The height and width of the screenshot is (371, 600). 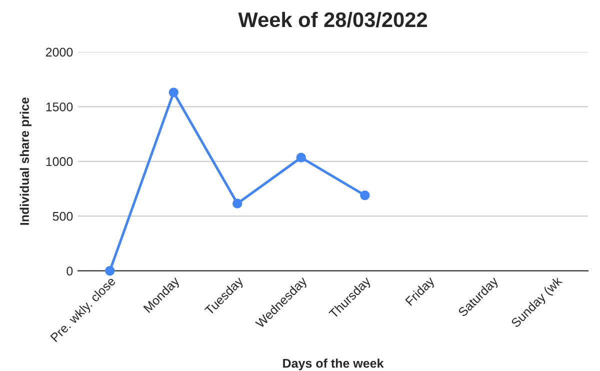 I want to click on y-tick-label: 2000, so click(x=59, y=52).